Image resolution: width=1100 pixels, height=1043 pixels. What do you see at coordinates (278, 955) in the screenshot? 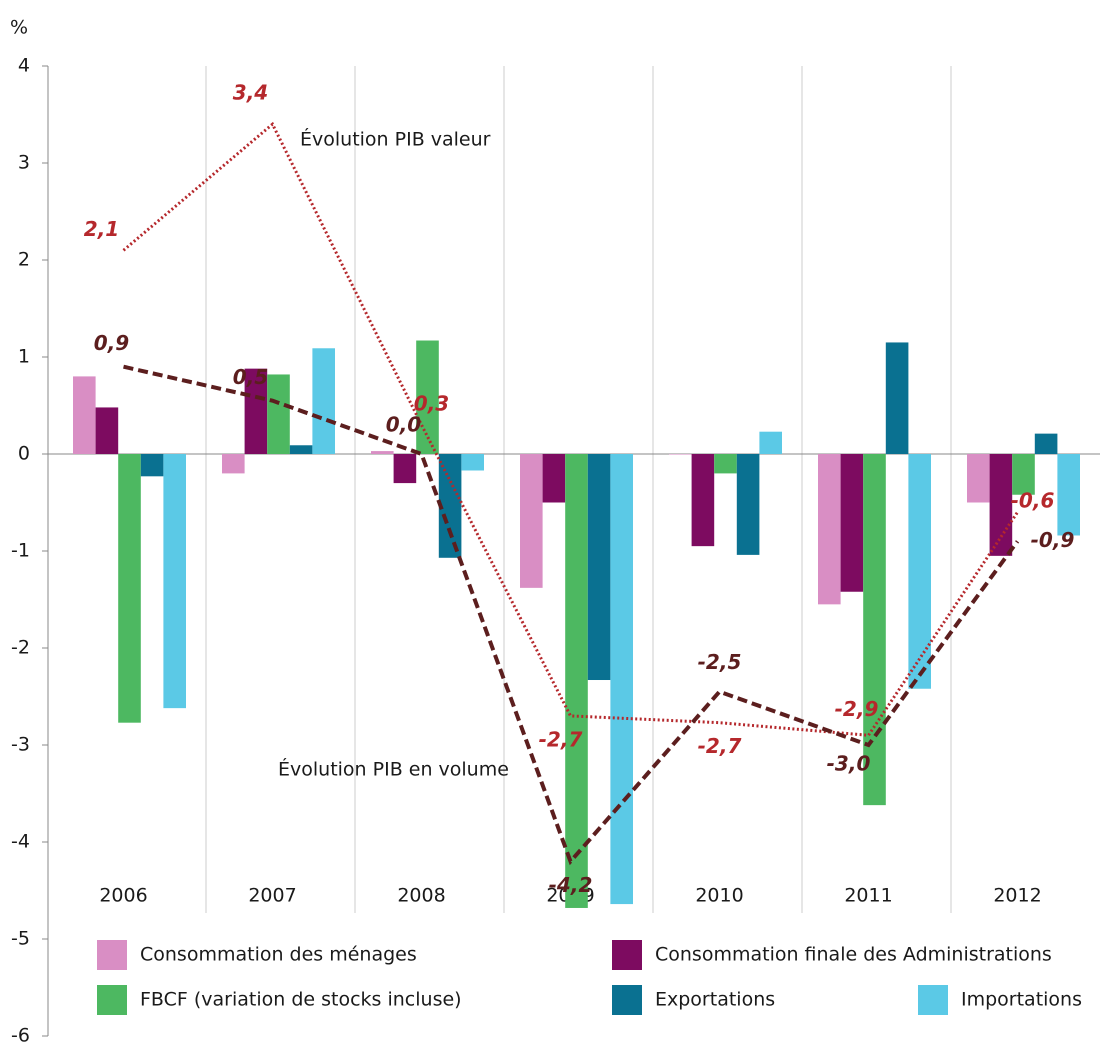
I see `legend-label: Consommation des ménages` at bounding box center [278, 955].